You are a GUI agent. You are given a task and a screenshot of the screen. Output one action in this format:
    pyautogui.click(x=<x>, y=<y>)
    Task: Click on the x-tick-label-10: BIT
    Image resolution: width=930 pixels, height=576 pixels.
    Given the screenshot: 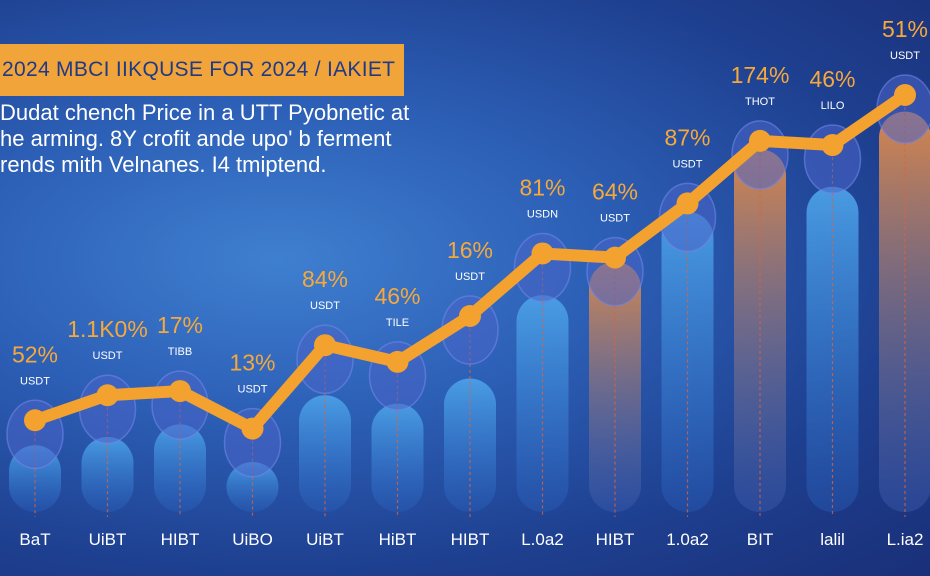 What is the action you would take?
    pyautogui.click(x=760, y=539)
    